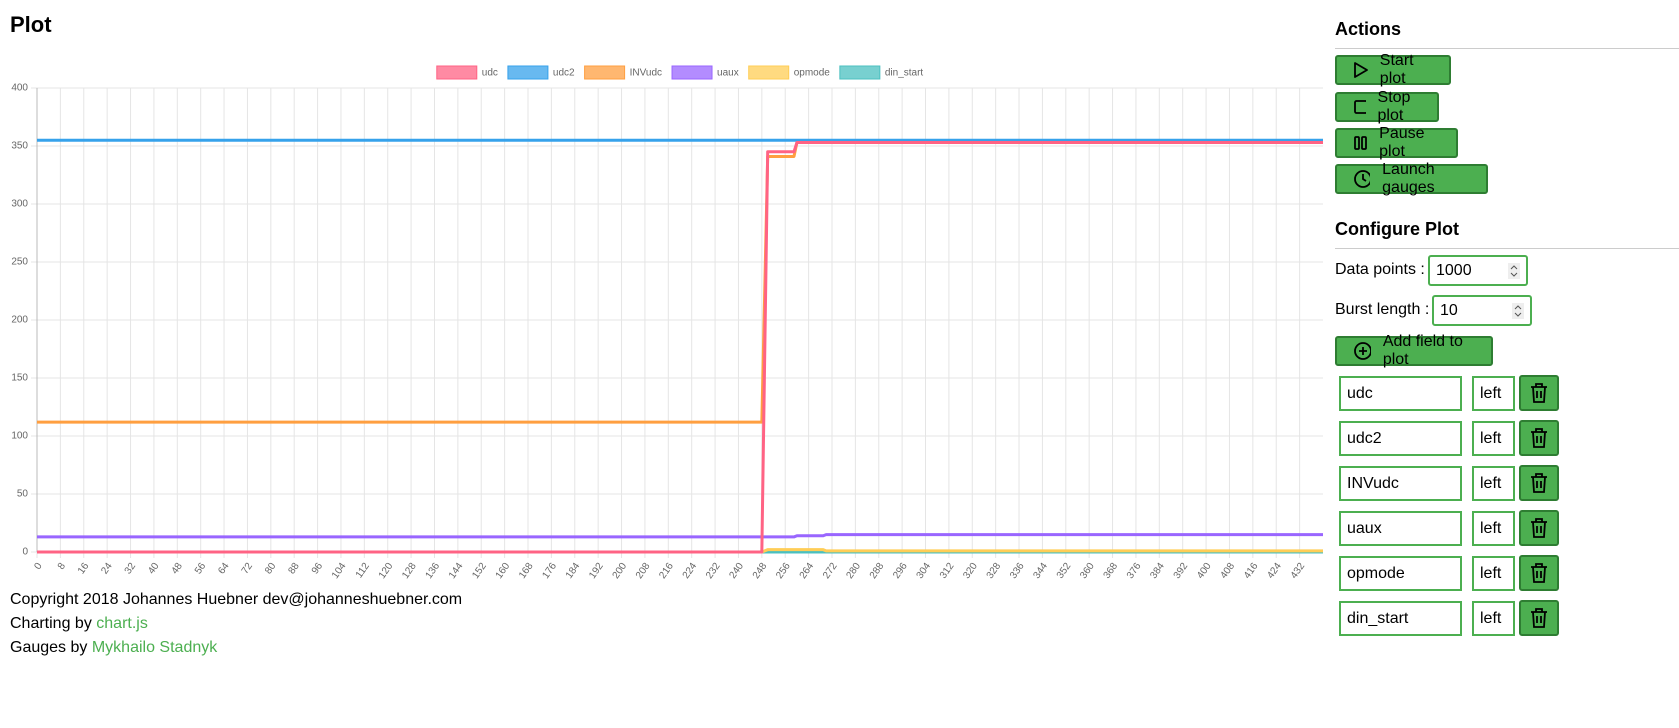 This screenshot has height=728, width=1679. What do you see at coordinates (904, 73) in the screenshot?
I see `legend-label: din_start` at bounding box center [904, 73].